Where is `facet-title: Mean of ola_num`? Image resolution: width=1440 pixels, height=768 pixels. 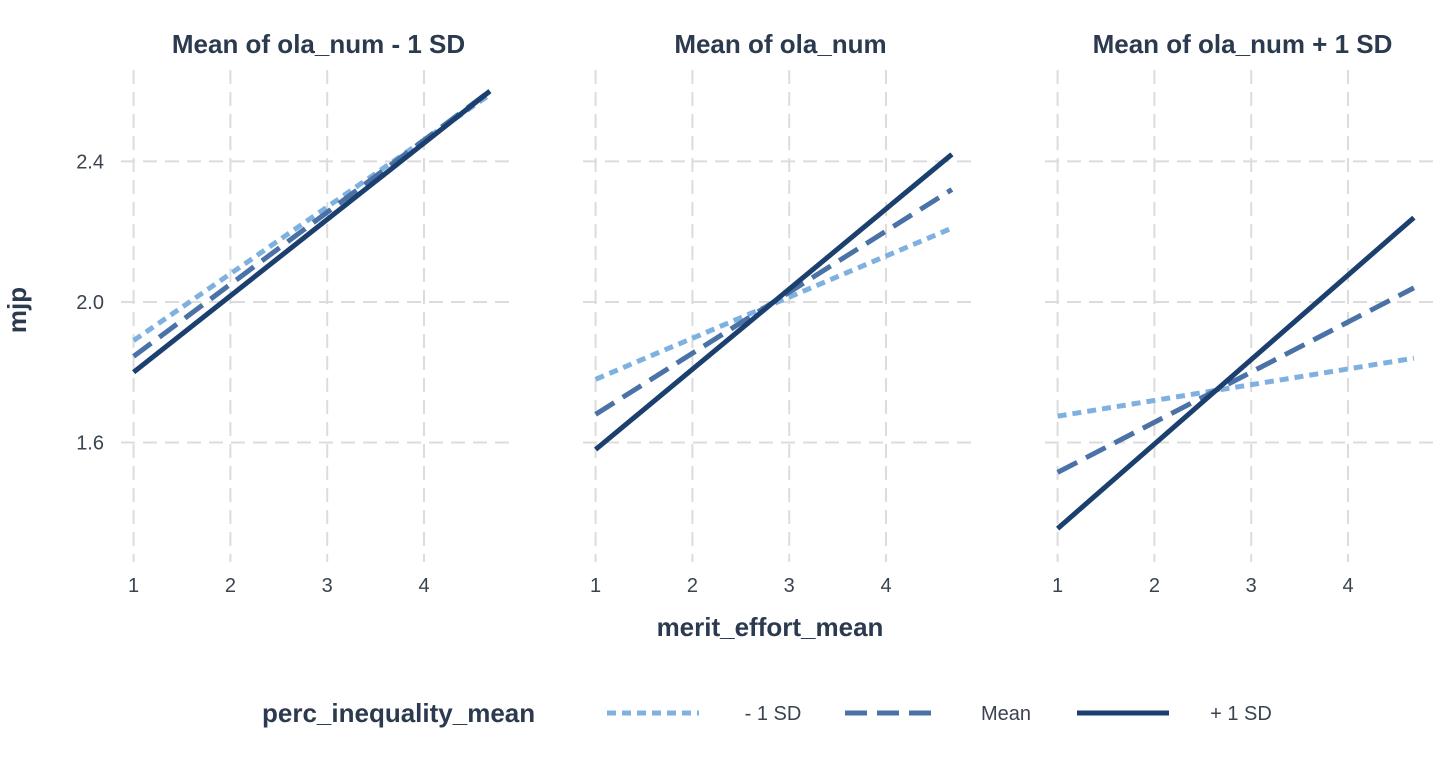
facet-title: Mean of ola_num is located at coordinates (780, 44).